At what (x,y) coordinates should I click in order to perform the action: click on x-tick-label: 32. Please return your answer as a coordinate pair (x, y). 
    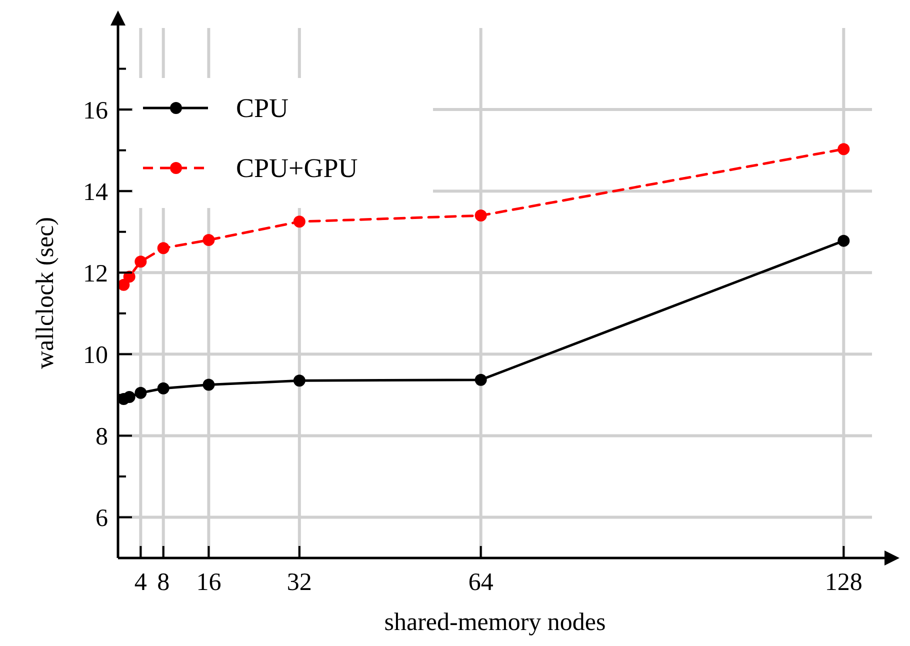
    Looking at the image, I should click on (299, 582).